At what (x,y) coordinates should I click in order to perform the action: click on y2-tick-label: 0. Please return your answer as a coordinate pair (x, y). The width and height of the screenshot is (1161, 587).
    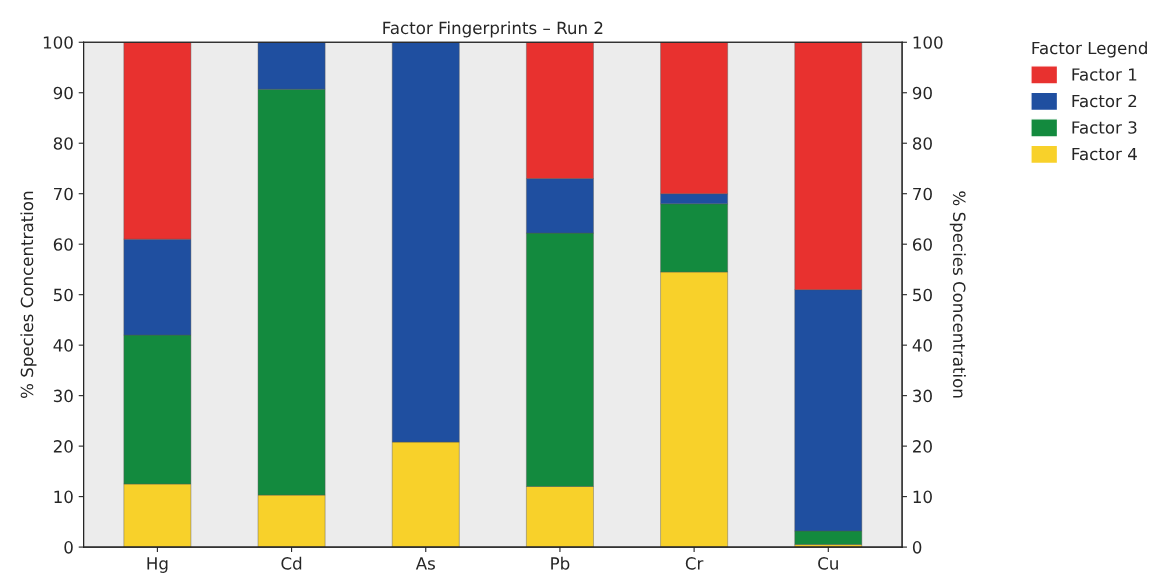
    Looking at the image, I should click on (917, 547).